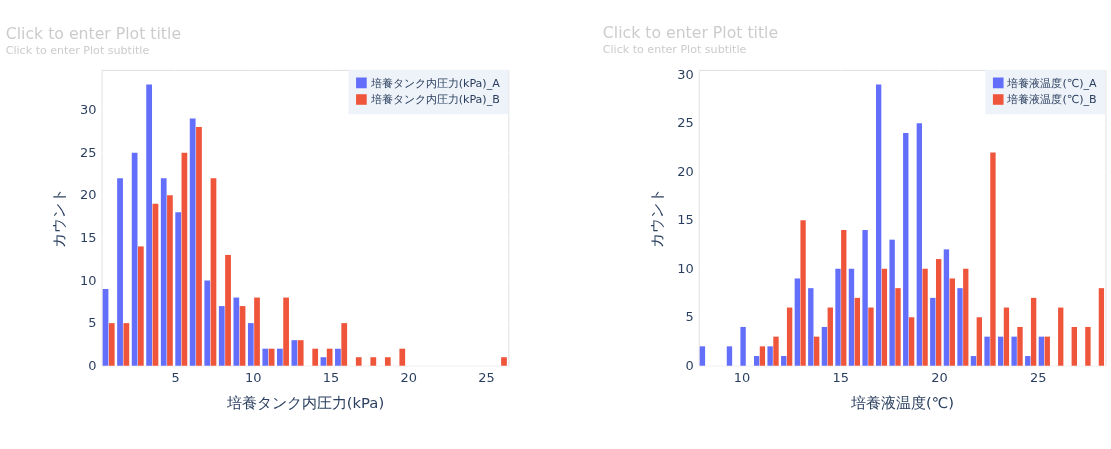  I want to click on legend-label: 培養タンク内圧力(kPa)_A, so click(435, 83).